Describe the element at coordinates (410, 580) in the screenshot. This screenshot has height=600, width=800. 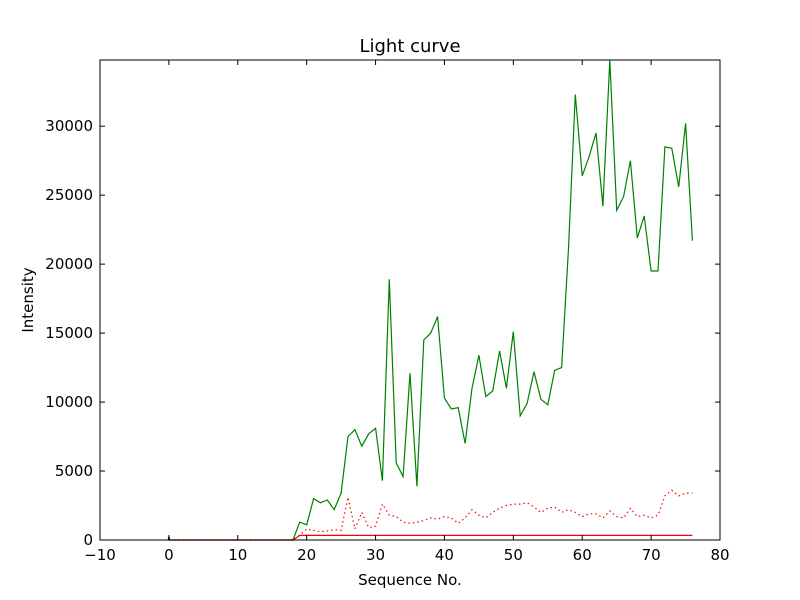
I see `x-axis-label: Sequence No.` at that location.